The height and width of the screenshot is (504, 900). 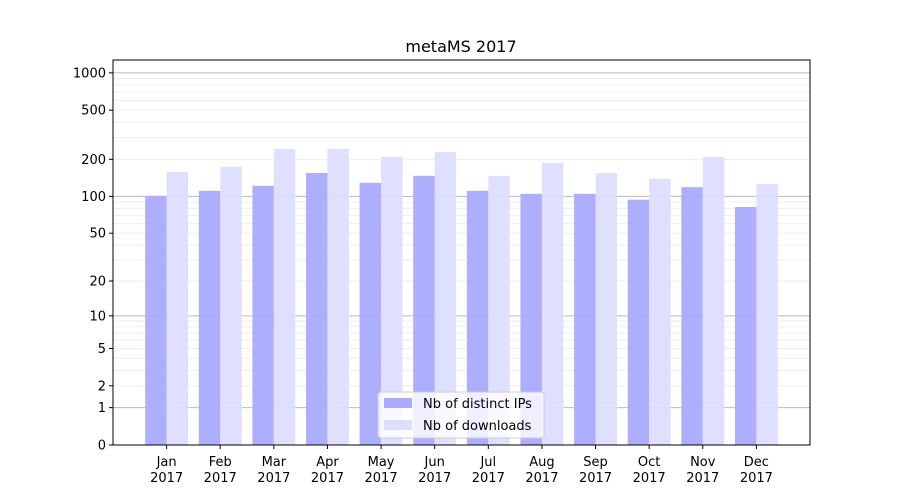 I want to click on y-tick-label: 0, so click(x=102, y=446).